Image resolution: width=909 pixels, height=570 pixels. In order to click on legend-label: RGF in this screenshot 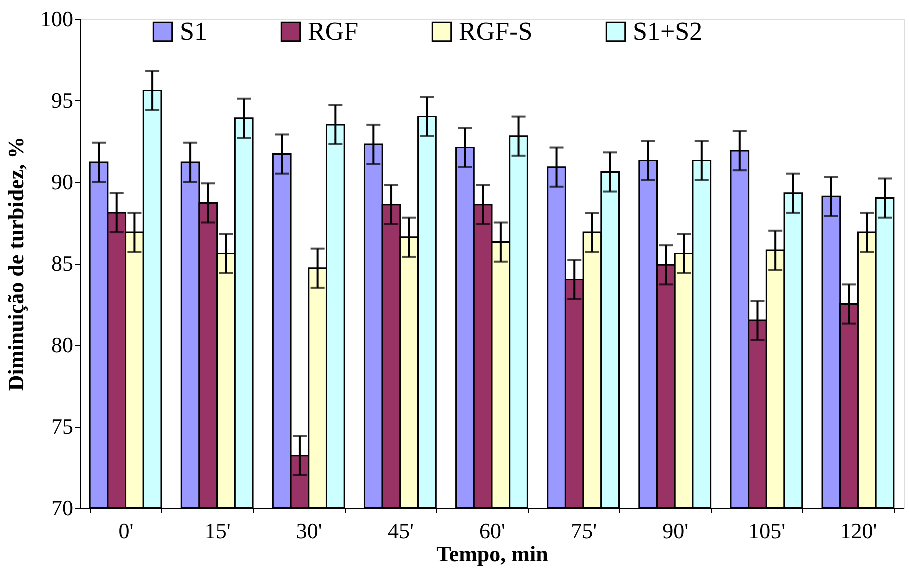, I will do `click(333, 31)`.